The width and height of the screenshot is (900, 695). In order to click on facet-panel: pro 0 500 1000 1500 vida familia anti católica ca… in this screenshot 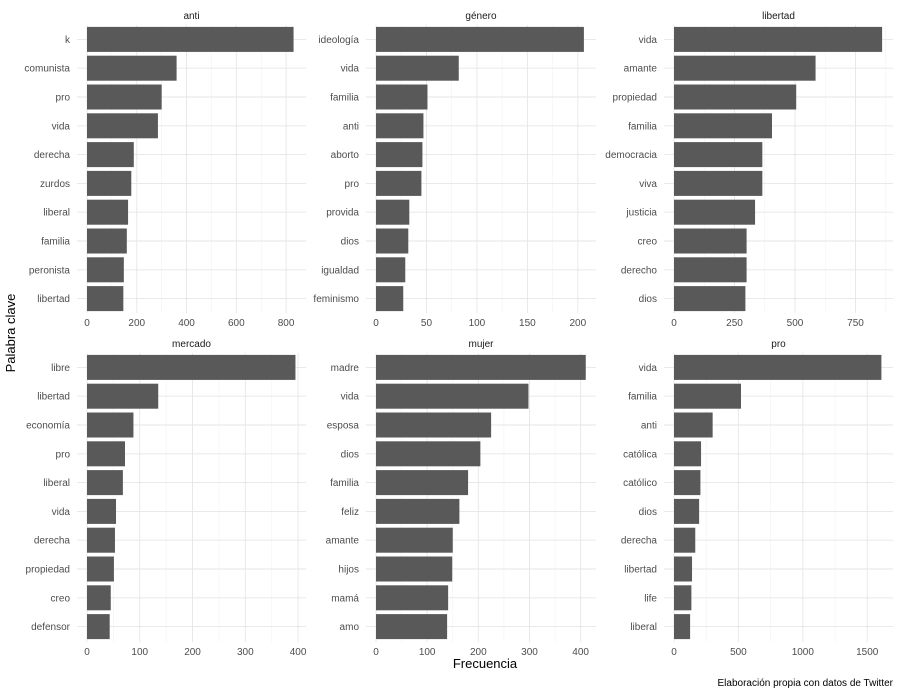, I will do `click(757, 498)`.